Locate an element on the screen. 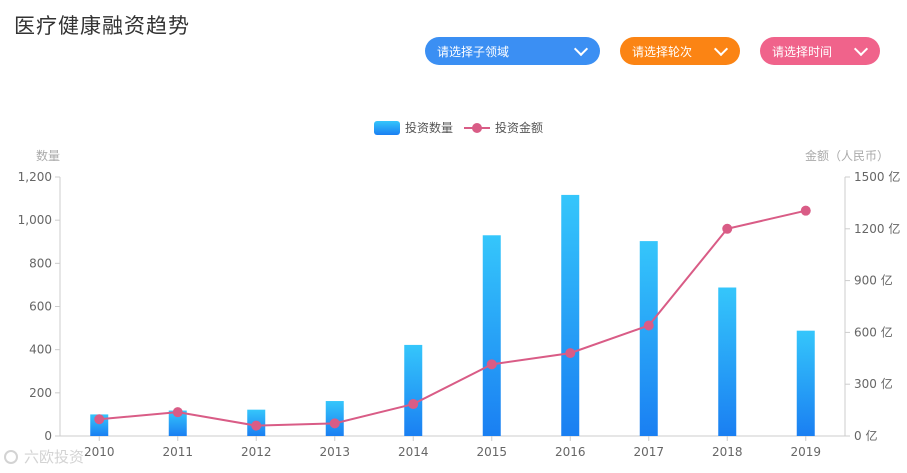 Image resolution: width=907 pixels, height=473 pixels. bar-2015 is located at coordinates (491, 335).